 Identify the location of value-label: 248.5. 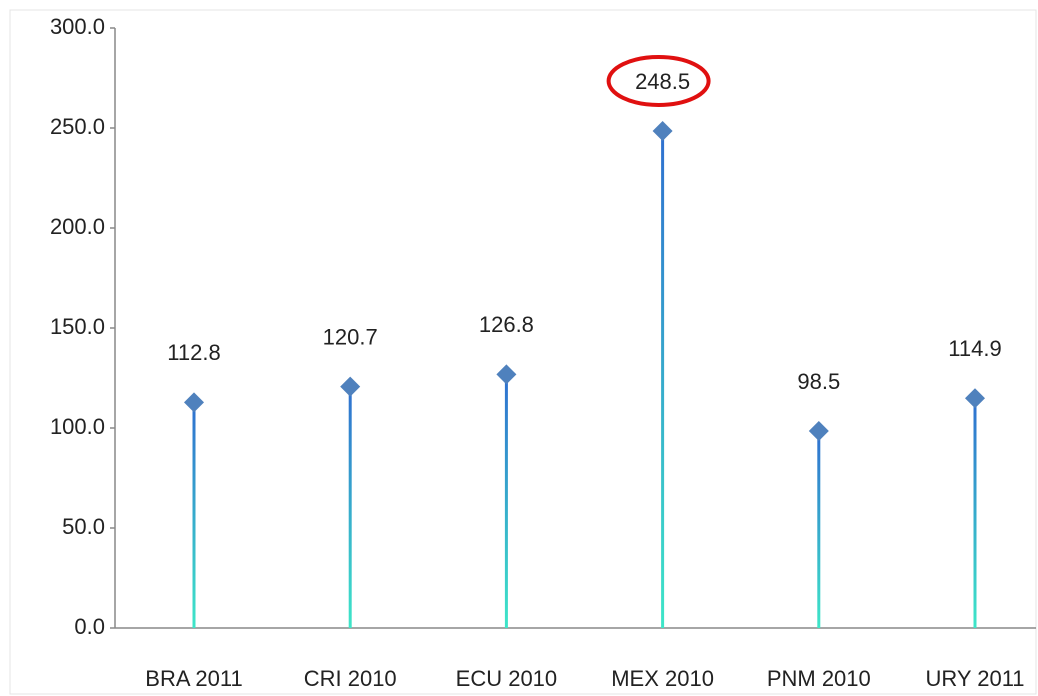
(662, 81).